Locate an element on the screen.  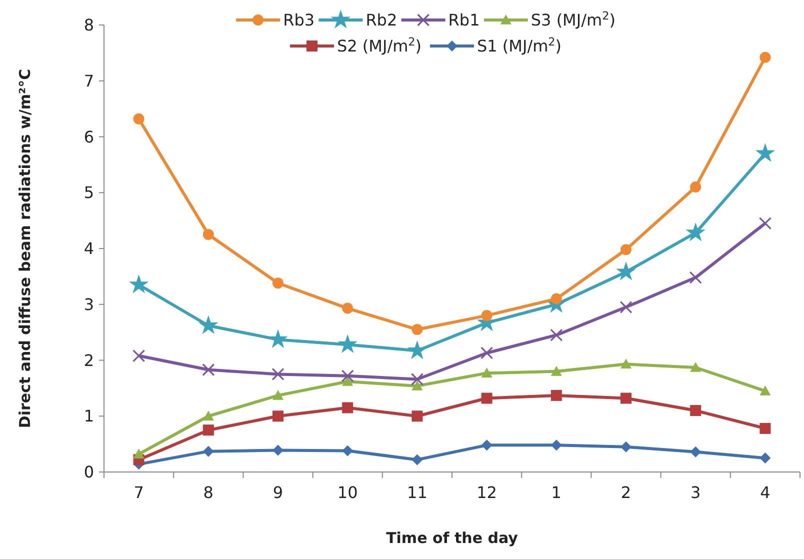
x-tick-label: 11 is located at coordinates (417, 492).